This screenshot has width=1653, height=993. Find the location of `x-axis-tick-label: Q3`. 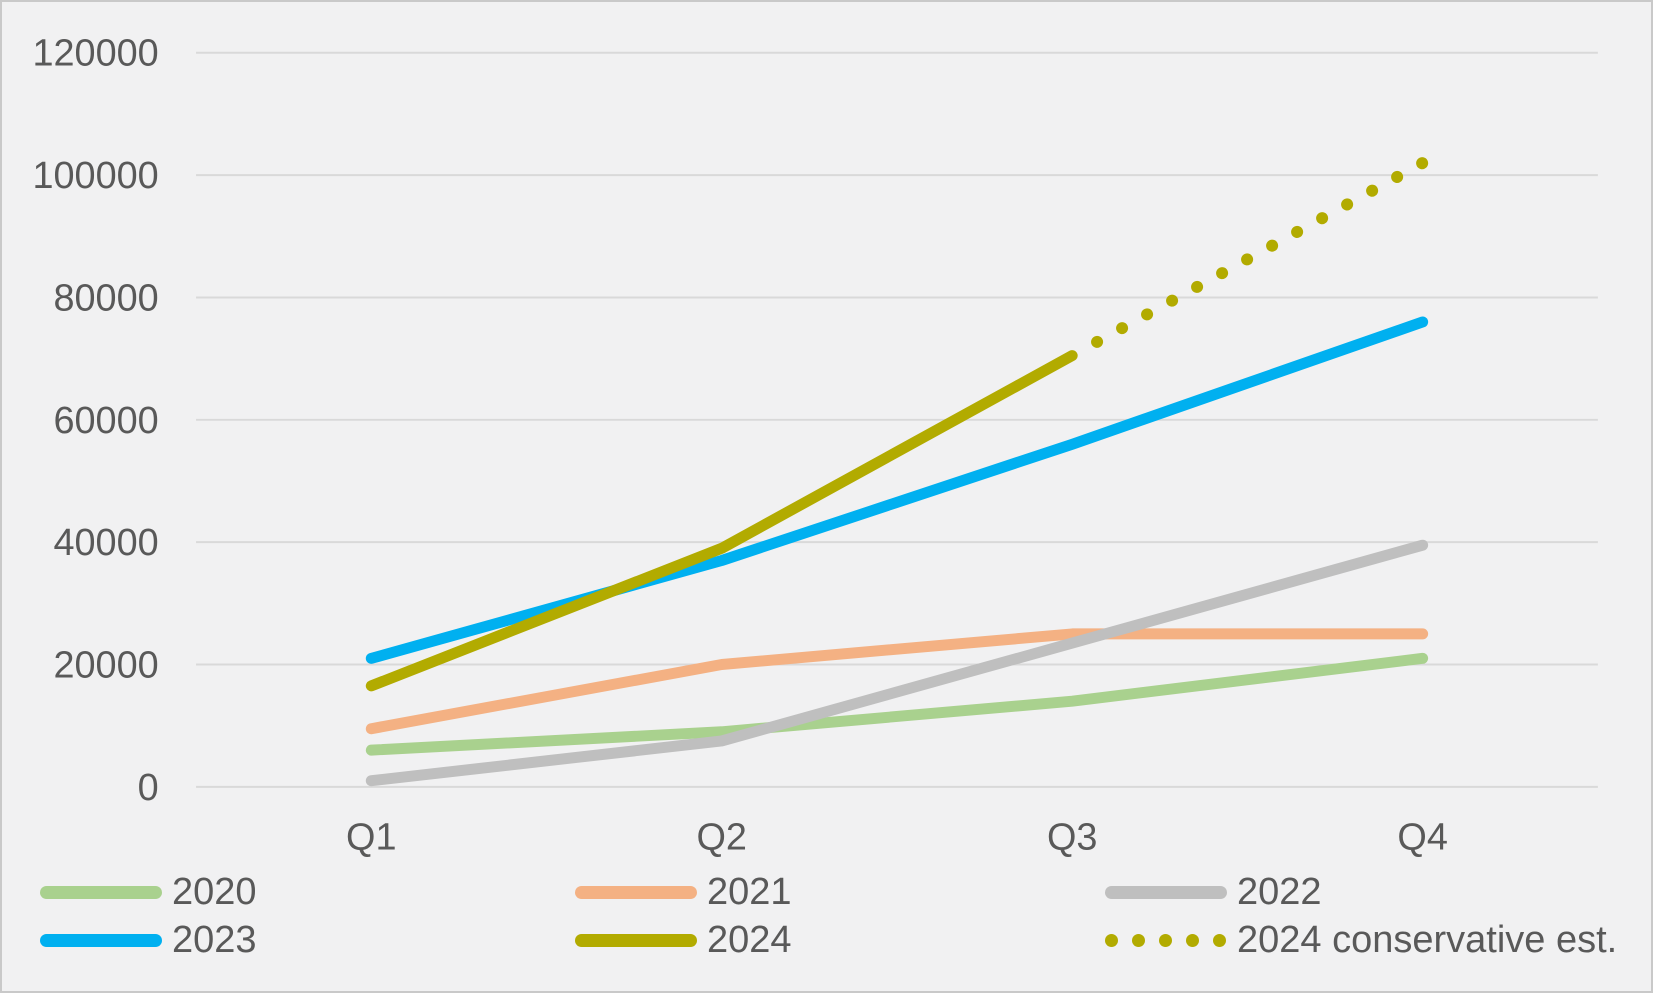

x-axis-tick-label: Q3 is located at coordinates (1072, 838).